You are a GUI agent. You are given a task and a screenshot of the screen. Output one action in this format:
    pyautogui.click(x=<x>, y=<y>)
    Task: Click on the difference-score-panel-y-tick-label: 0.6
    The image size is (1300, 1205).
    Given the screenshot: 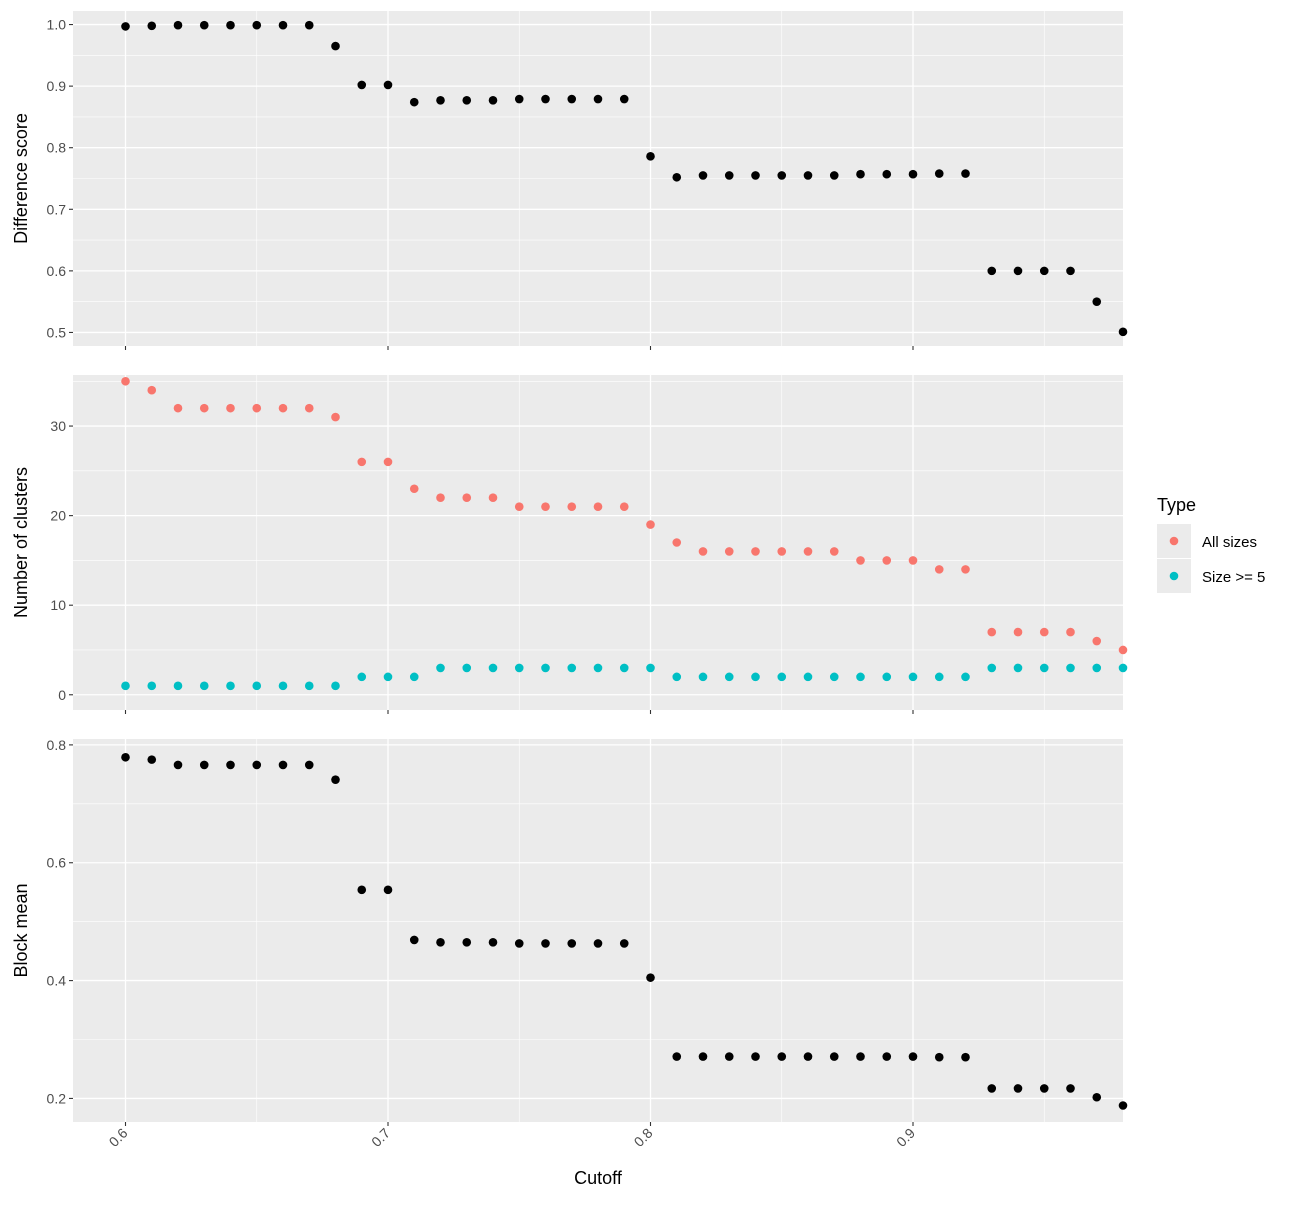 What is the action you would take?
    pyautogui.click(x=57, y=271)
    